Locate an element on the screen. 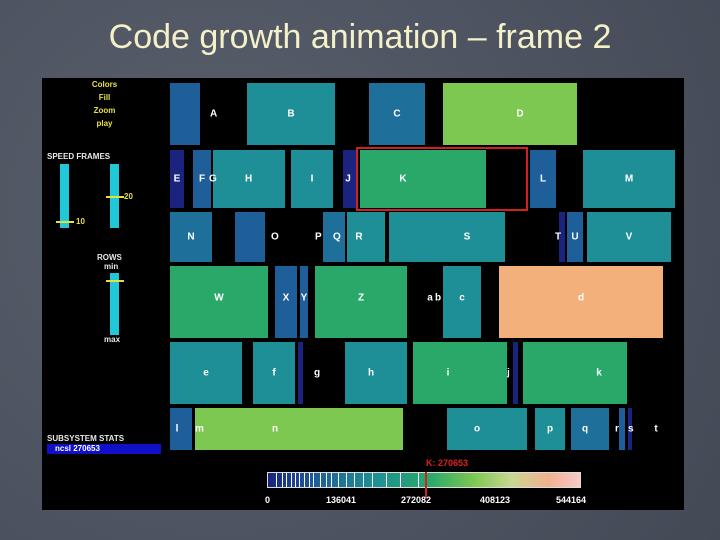  cell-H: H is located at coordinates (261, 179).